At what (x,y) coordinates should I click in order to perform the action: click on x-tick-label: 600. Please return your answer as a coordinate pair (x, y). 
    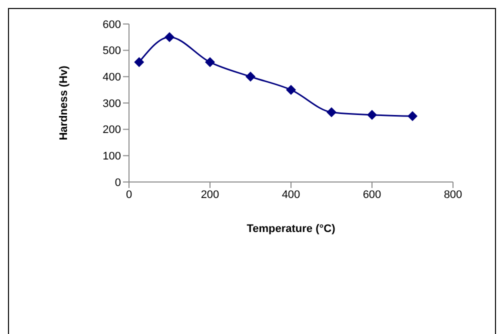
    Looking at the image, I should click on (372, 194).